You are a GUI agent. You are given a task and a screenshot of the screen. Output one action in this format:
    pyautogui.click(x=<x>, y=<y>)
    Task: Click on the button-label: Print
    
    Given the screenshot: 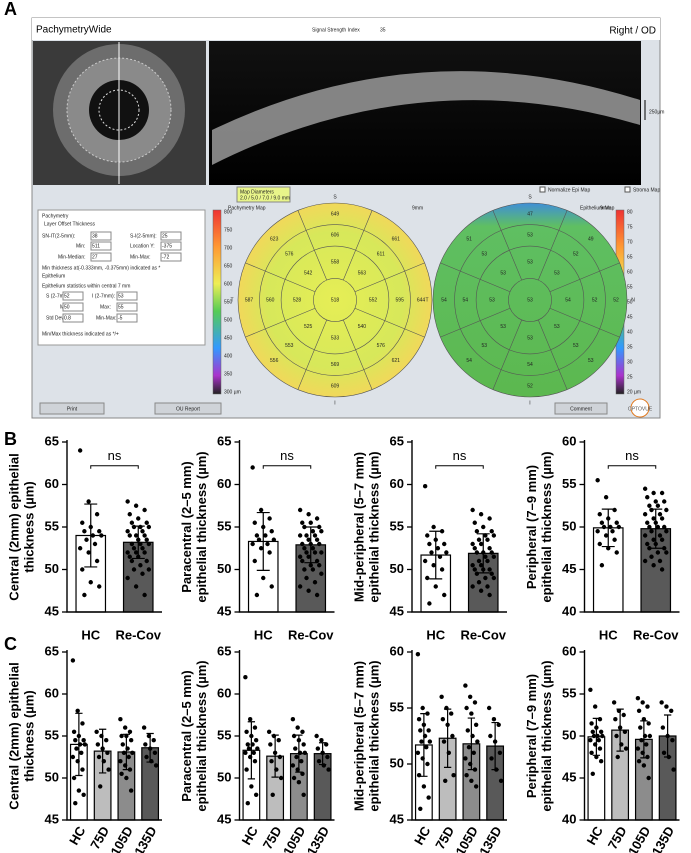 What is the action you would take?
    pyautogui.click(x=72, y=409)
    